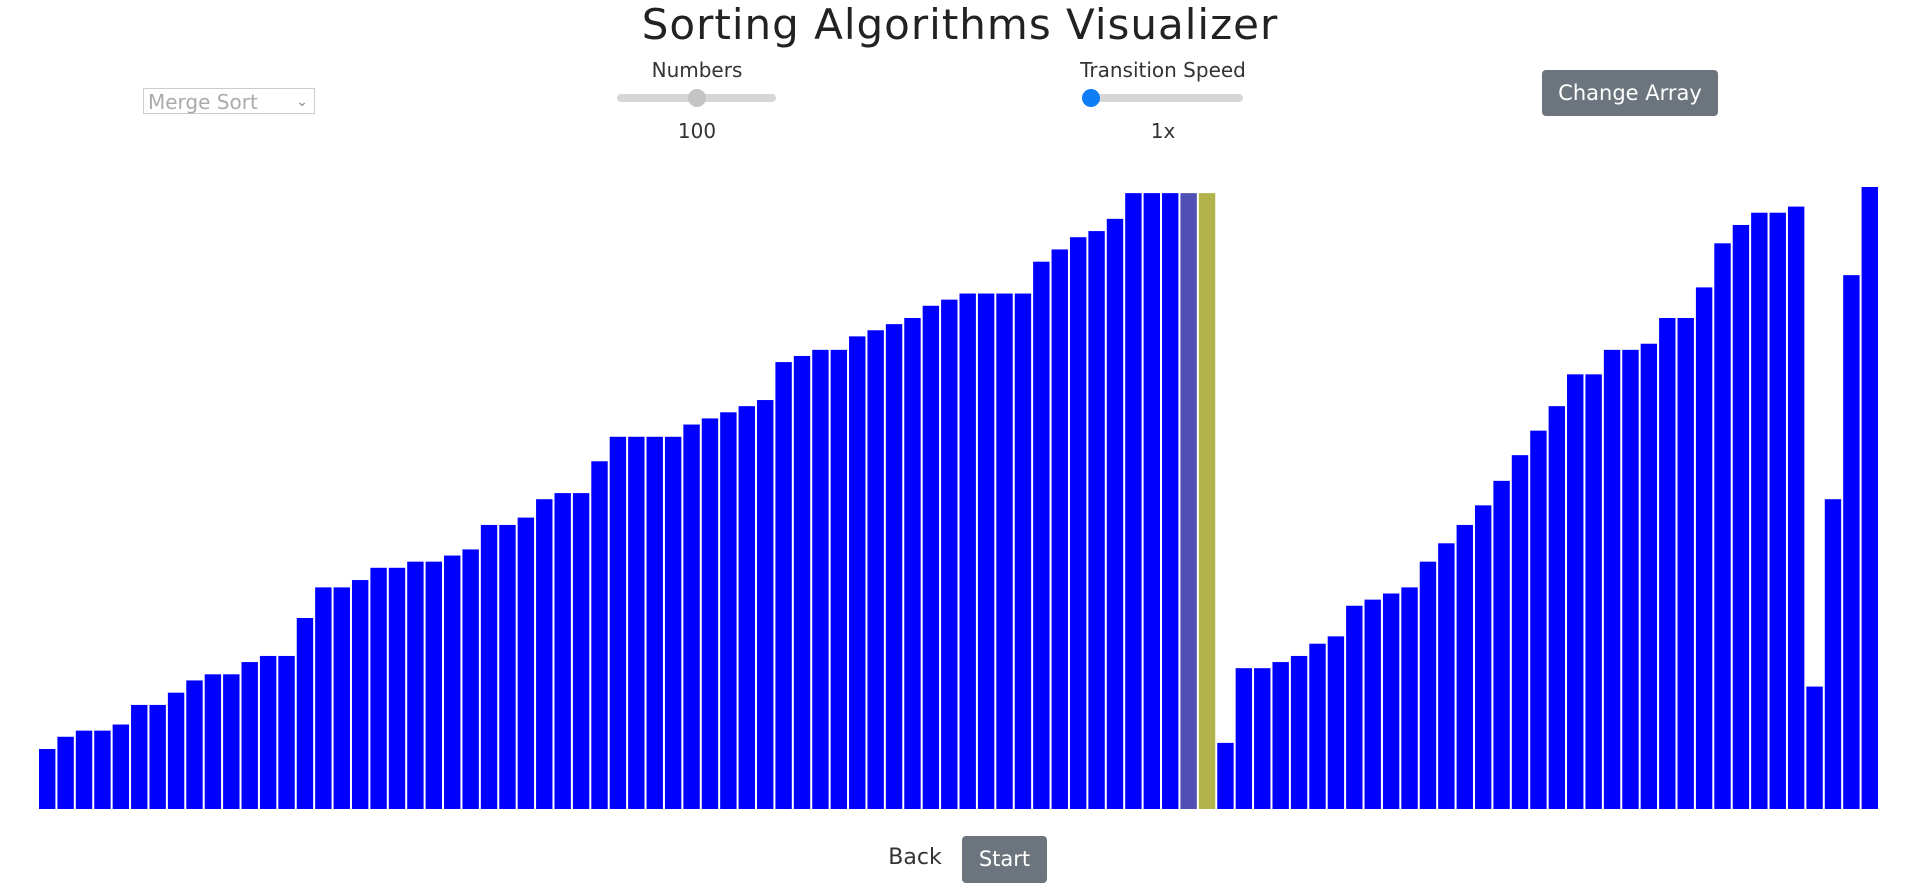 Image resolution: width=1920 pixels, height=889 pixels. I want to click on start-button: Start, so click(1004, 859).